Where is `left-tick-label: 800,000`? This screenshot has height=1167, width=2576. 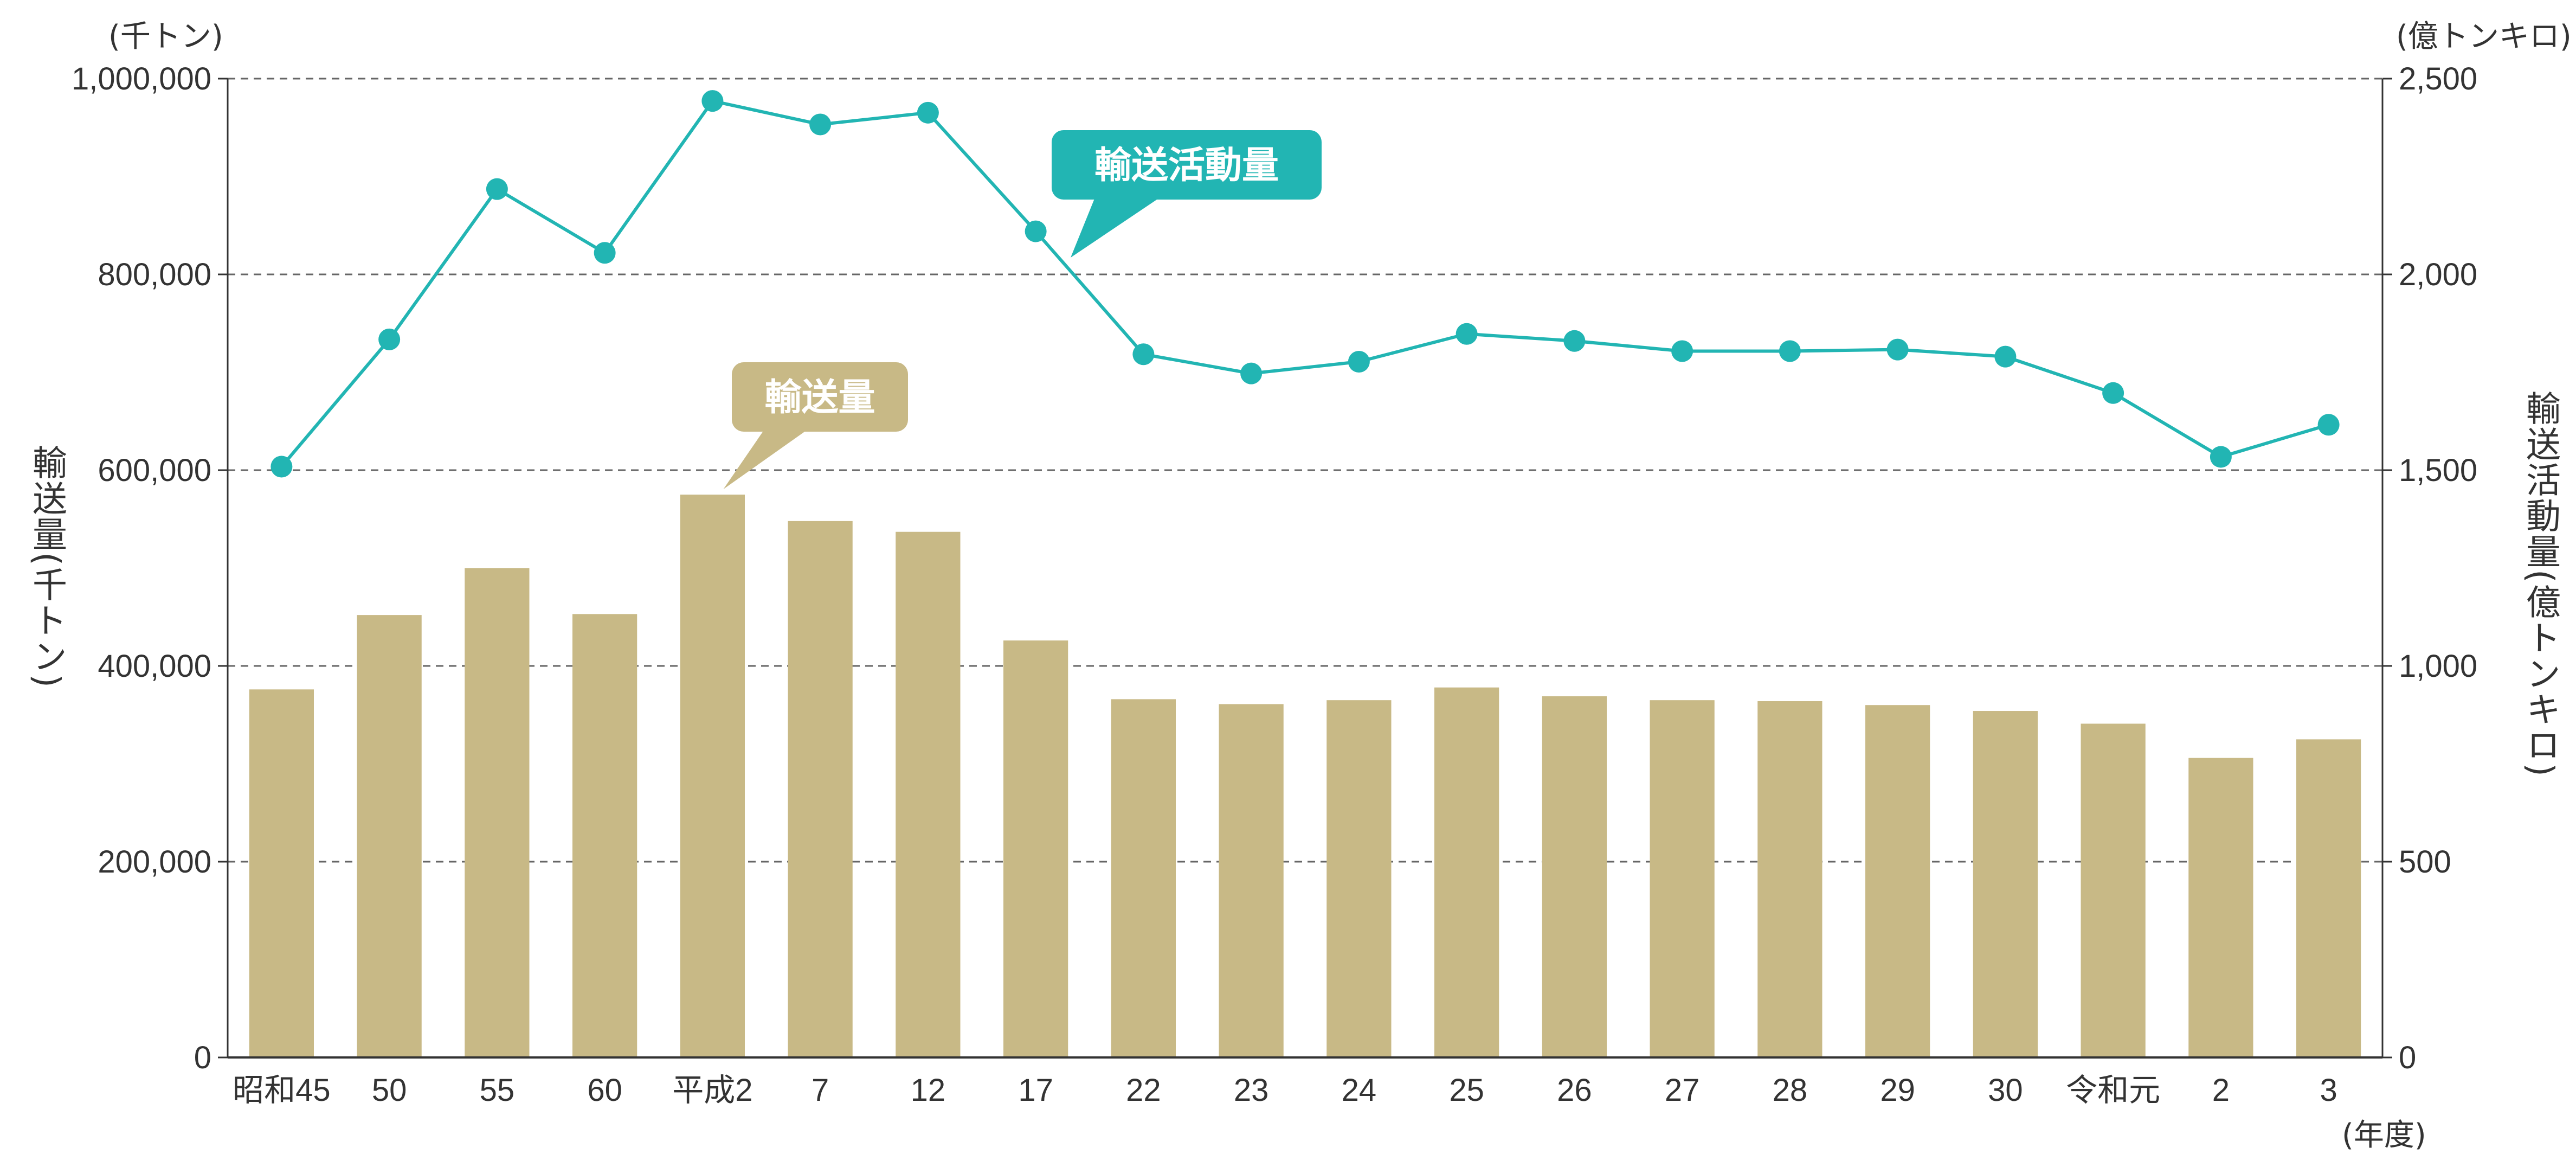 left-tick-label: 800,000 is located at coordinates (154, 274).